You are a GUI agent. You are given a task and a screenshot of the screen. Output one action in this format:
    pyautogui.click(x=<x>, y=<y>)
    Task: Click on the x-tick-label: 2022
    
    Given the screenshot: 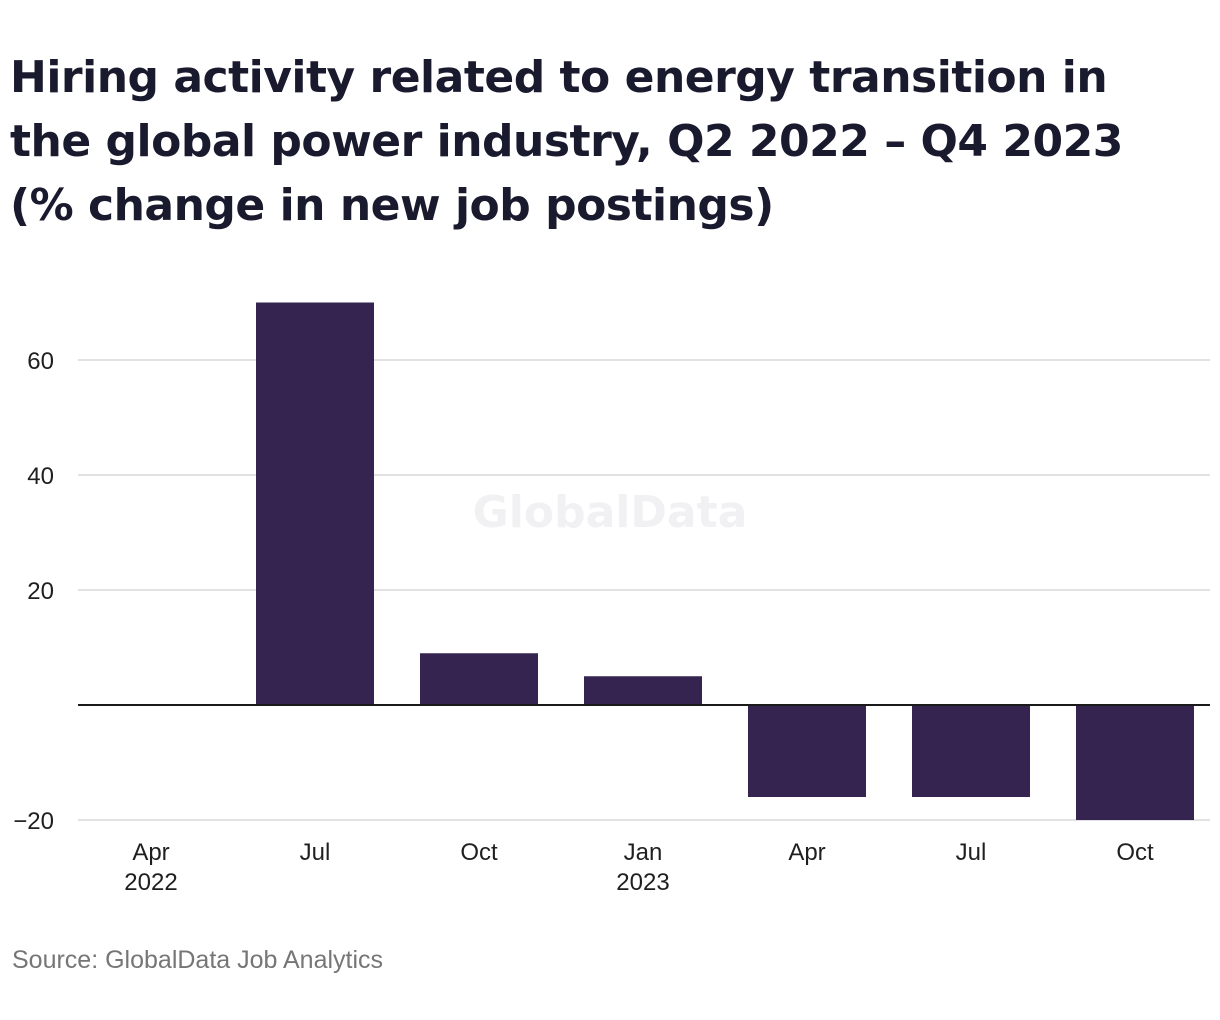 What is the action you would take?
    pyautogui.click(x=150, y=882)
    